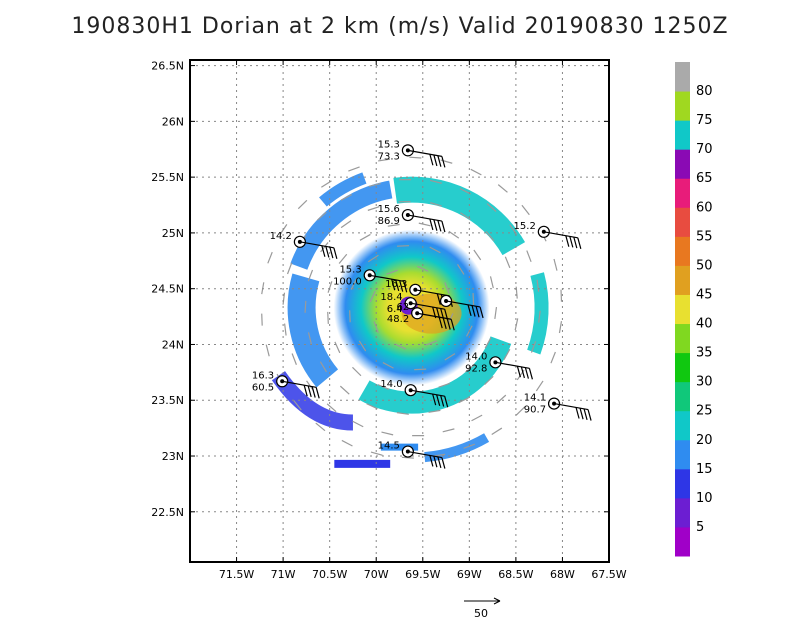 The width and height of the screenshot is (800, 618). What do you see at coordinates (704, 265) in the screenshot?
I see `colorbar-label: 50` at bounding box center [704, 265].